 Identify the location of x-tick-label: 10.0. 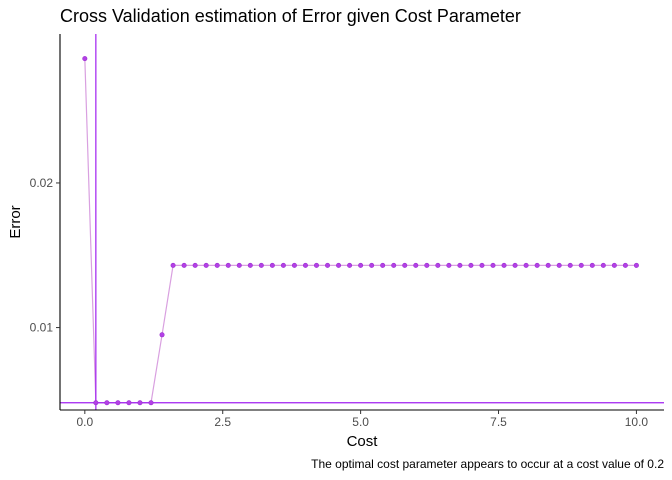
(637, 422).